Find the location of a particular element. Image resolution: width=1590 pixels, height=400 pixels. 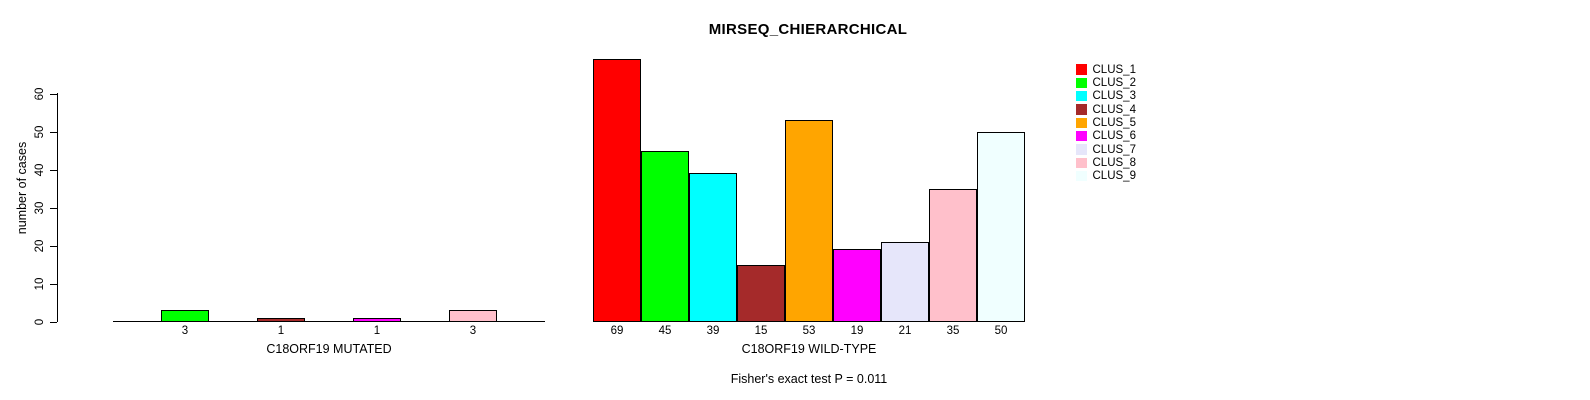

bar-value-label: 50 is located at coordinates (1001, 331).